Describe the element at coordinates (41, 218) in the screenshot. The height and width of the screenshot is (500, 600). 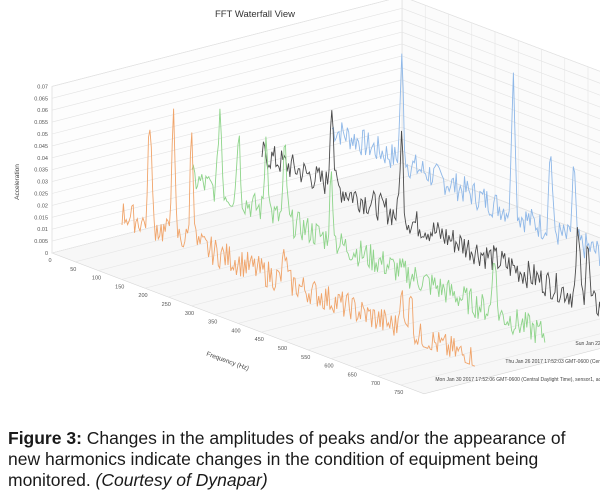
I see `y-tick-label: 0.015` at that location.